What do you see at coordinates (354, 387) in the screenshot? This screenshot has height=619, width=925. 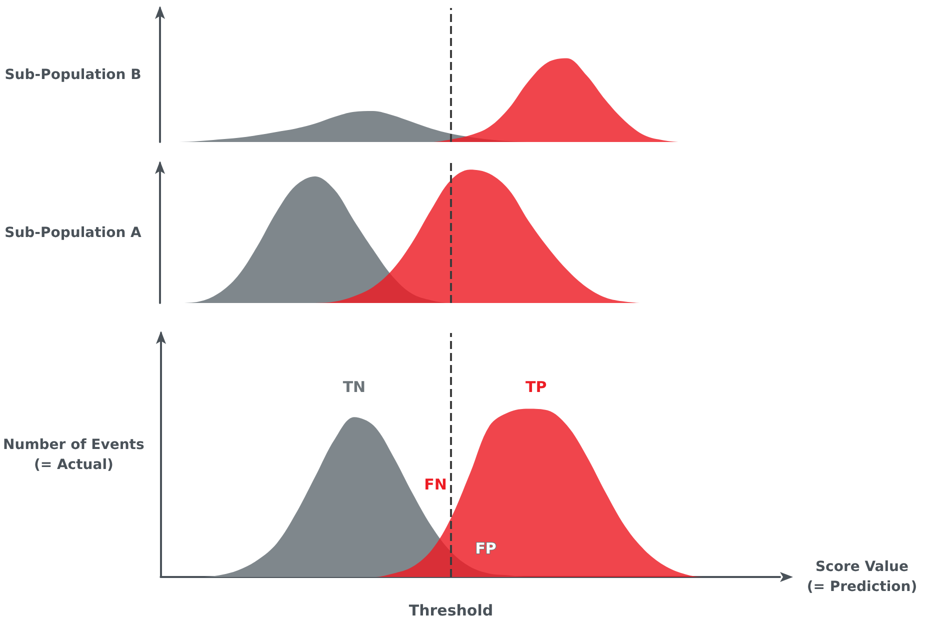 I see `text: TN` at bounding box center [354, 387].